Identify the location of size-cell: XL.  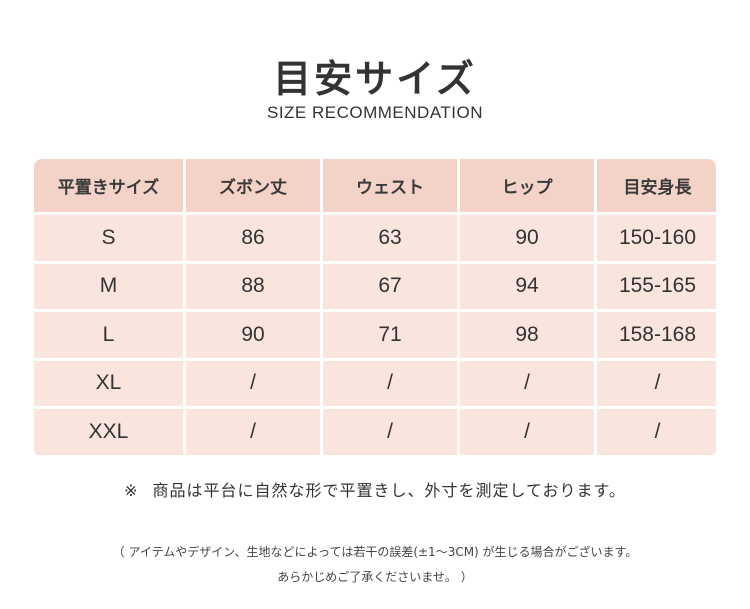
(108, 383).